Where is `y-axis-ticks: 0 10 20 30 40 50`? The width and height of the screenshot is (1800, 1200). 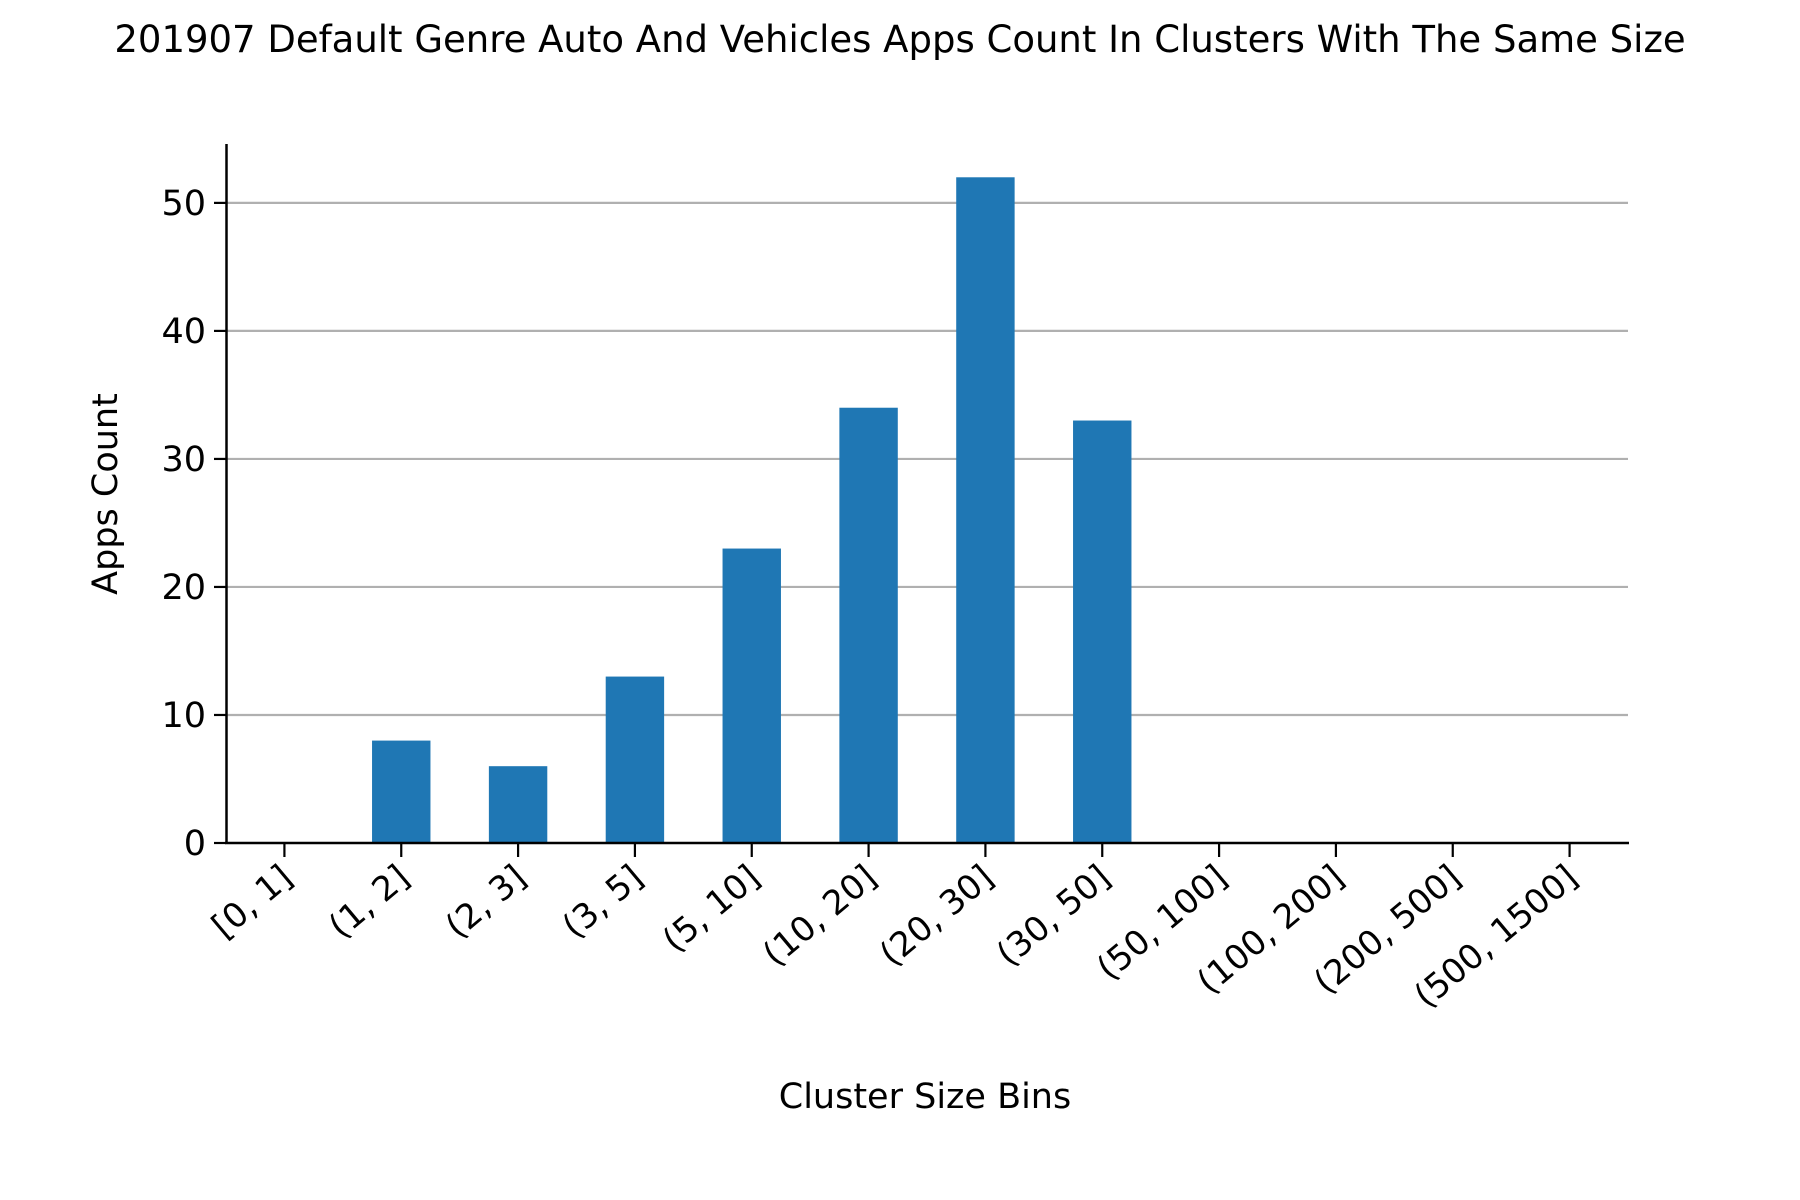
y-axis-ticks: 0 10 20 30 40 50 is located at coordinates (193, 524).